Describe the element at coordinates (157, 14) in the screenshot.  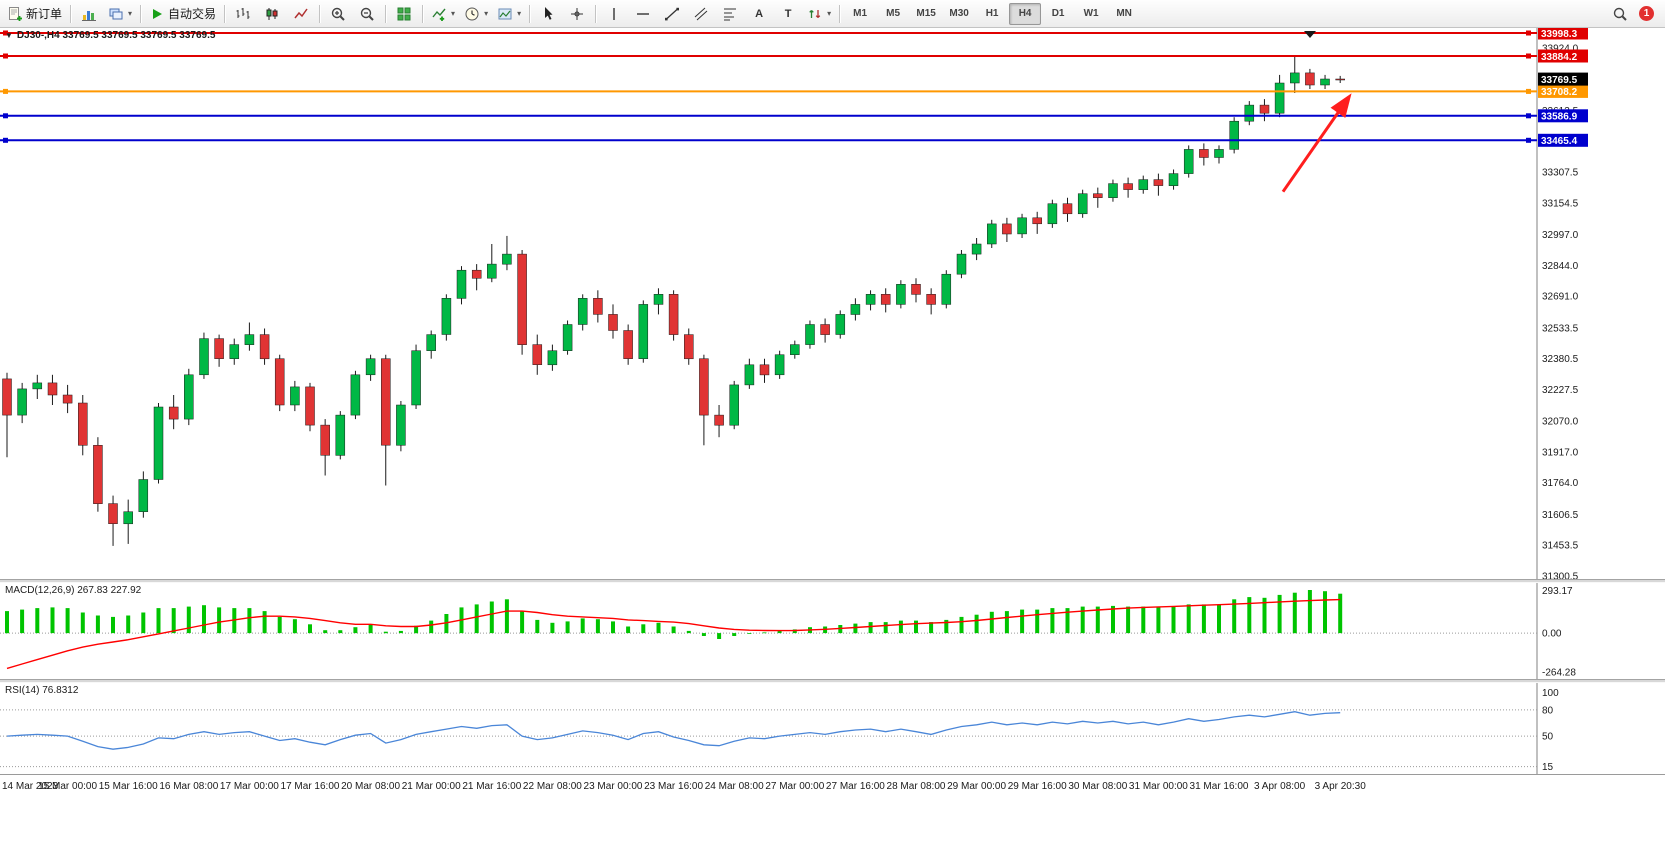
I see `play-icon` at that location.